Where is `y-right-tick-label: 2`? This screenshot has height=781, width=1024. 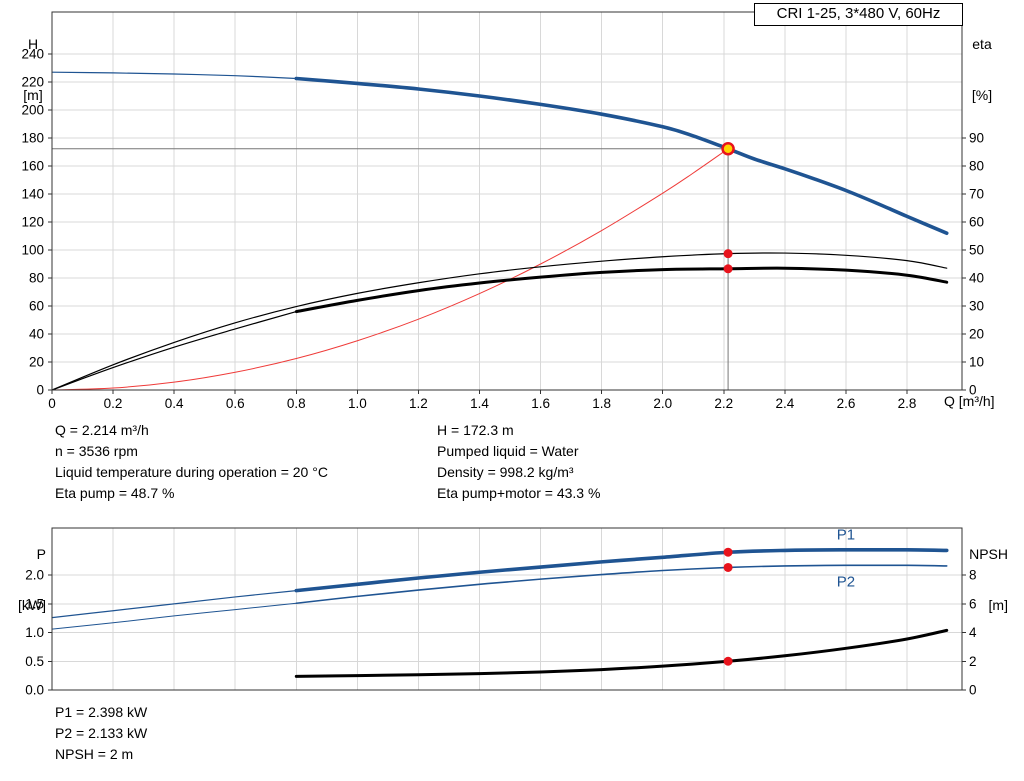
y-right-tick-label: 2 is located at coordinates (973, 661).